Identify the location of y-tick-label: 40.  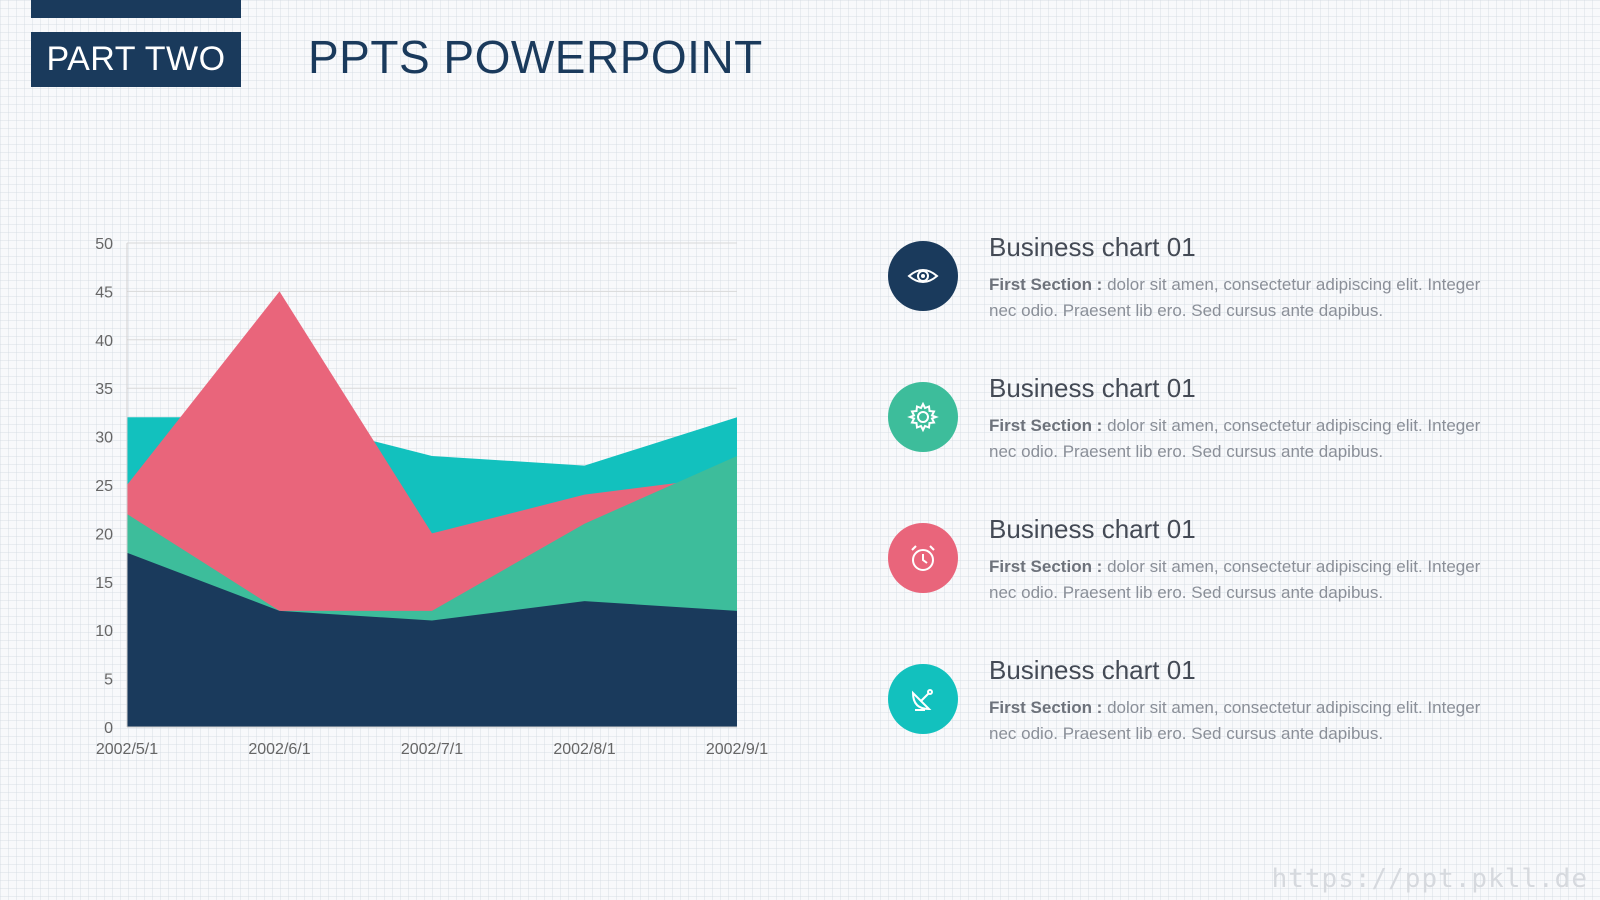
(104, 341).